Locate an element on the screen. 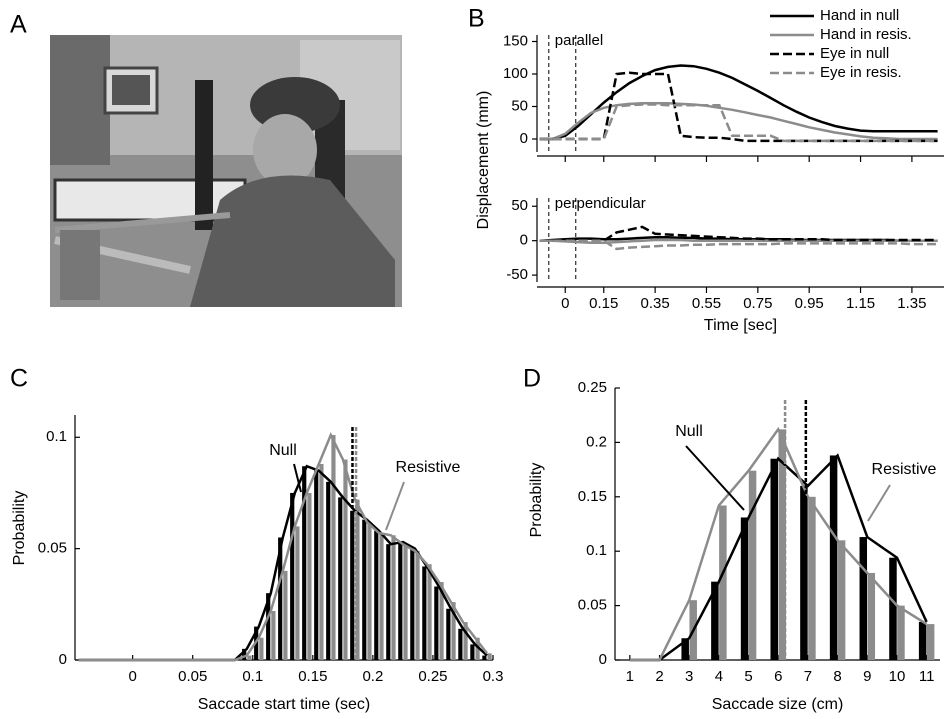 The image size is (945, 719). y-tick-label: 0.1 is located at coordinates (56, 436).